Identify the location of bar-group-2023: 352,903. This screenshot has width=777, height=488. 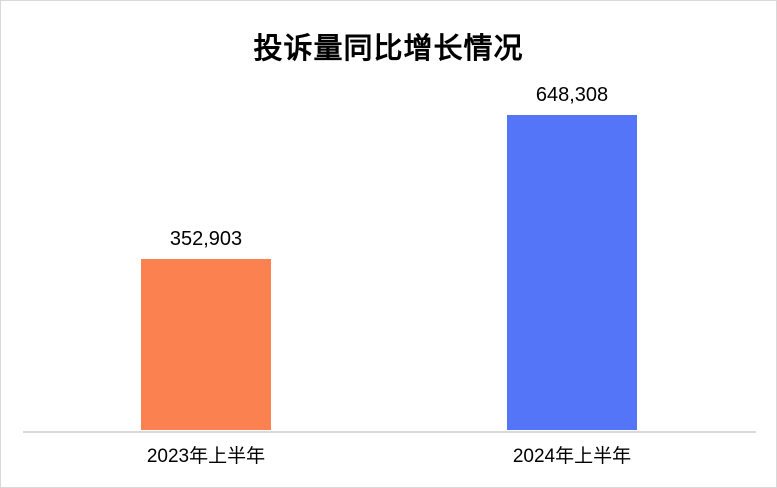
(206, 329).